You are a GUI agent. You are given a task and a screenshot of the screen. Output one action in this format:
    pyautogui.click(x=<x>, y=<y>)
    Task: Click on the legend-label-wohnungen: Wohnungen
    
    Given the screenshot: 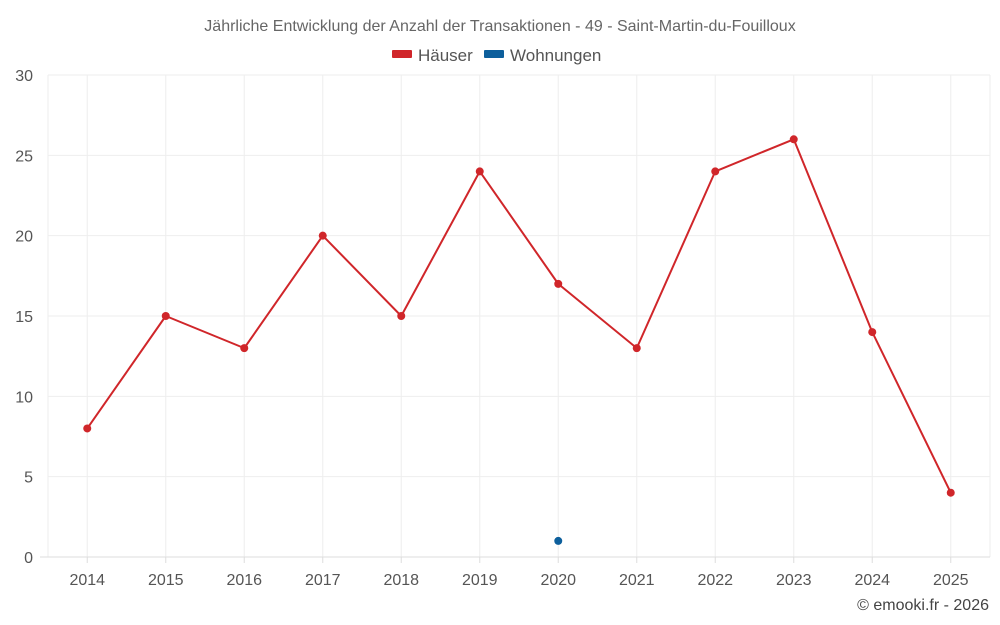 What is the action you would take?
    pyautogui.click(x=555, y=55)
    